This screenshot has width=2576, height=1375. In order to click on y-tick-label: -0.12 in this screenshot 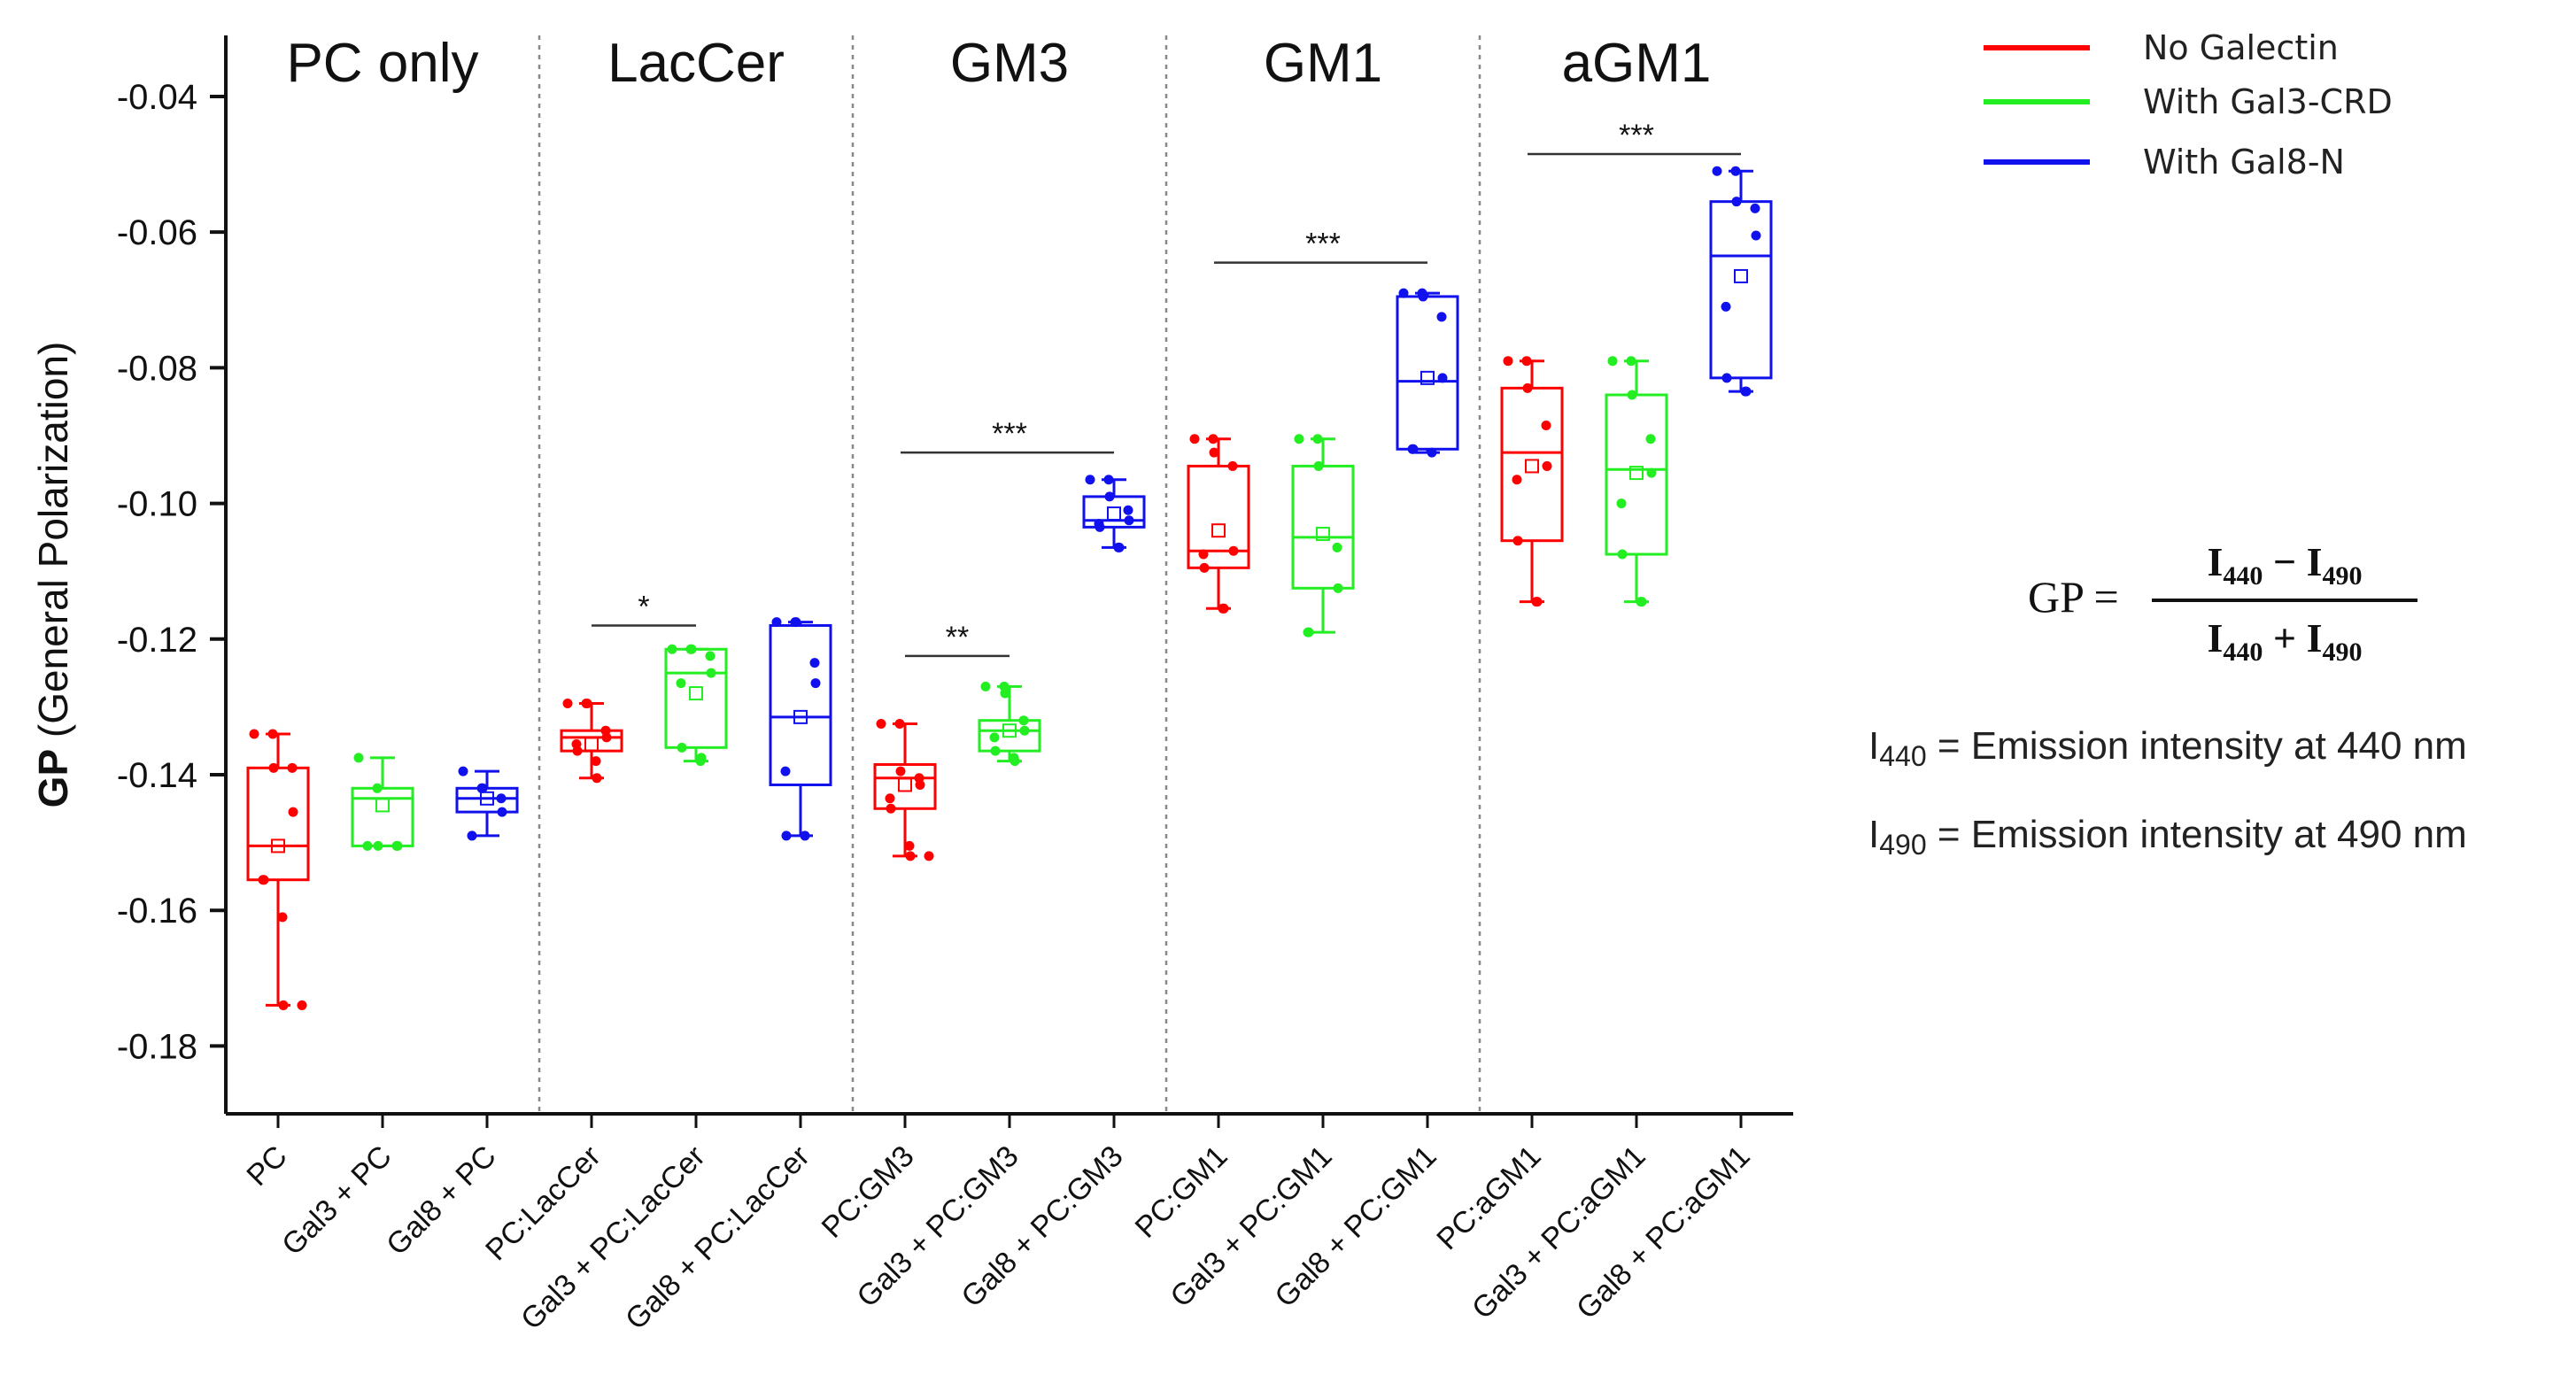, I will do `click(157, 640)`.